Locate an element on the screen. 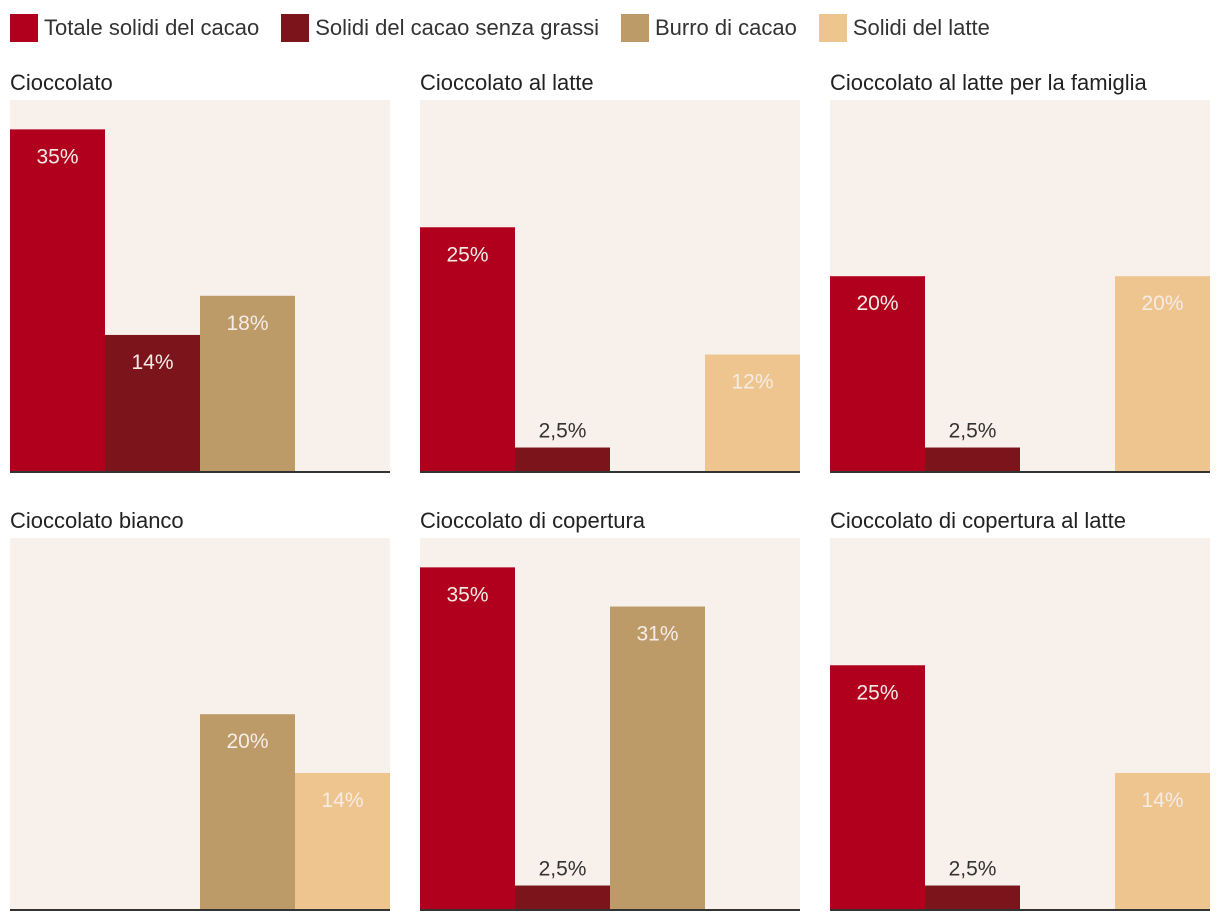 Image resolution: width=1220 pixels, height=924 pixels. panel-title: Cioccolato di copertura is located at coordinates (533, 520).